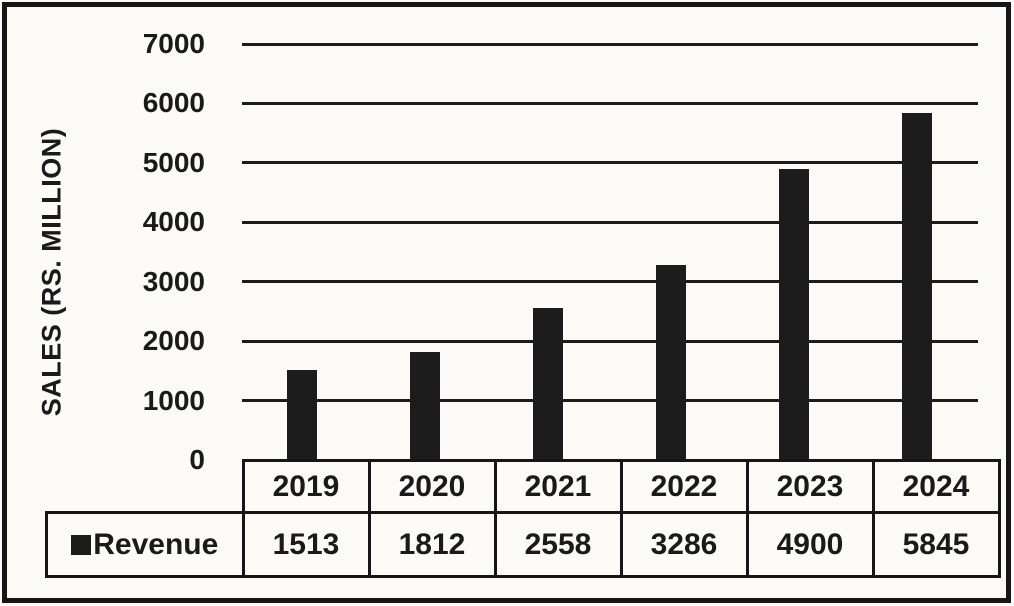 Image resolution: width=1014 pixels, height=606 pixels. Describe the element at coordinates (156, 544) in the screenshot. I see `legend-label: Revenue` at that location.